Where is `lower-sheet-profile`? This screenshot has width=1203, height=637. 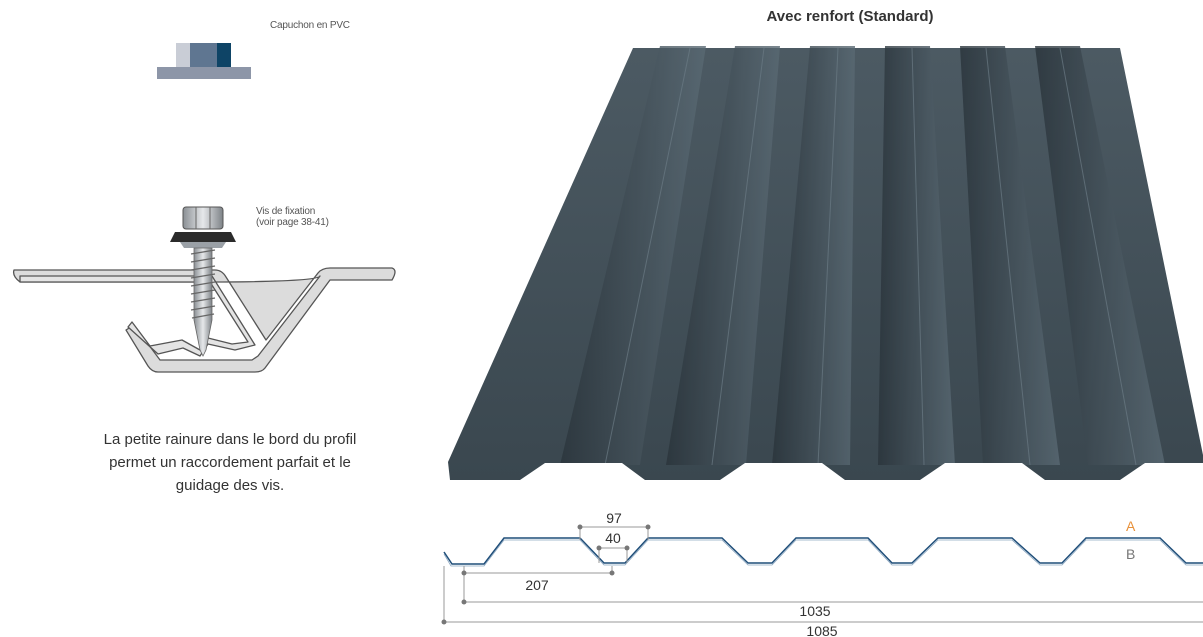 lower-sheet-profile is located at coordinates (204, 320).